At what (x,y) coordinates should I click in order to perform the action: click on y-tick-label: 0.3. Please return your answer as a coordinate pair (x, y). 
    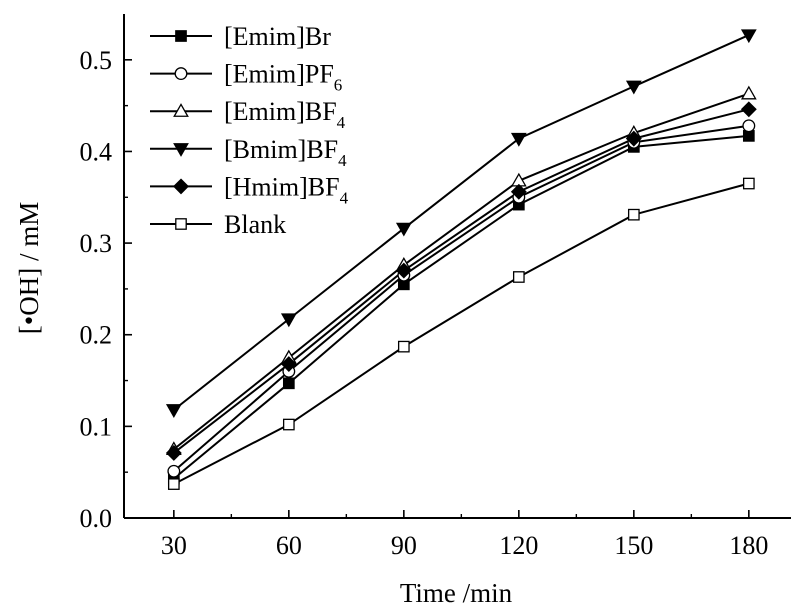
    Looking at the image, I should click on (96, 243).